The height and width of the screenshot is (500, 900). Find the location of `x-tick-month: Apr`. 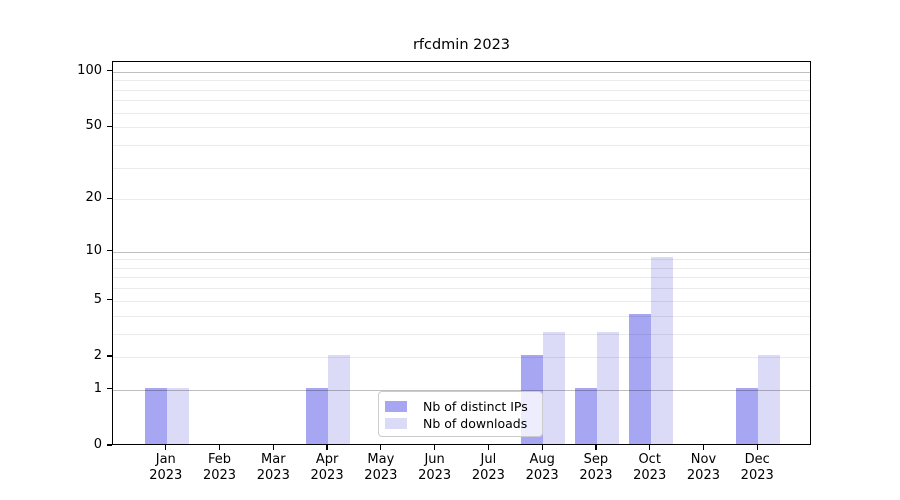

x-tick-month: Apr is located at coordinates (327, 459).